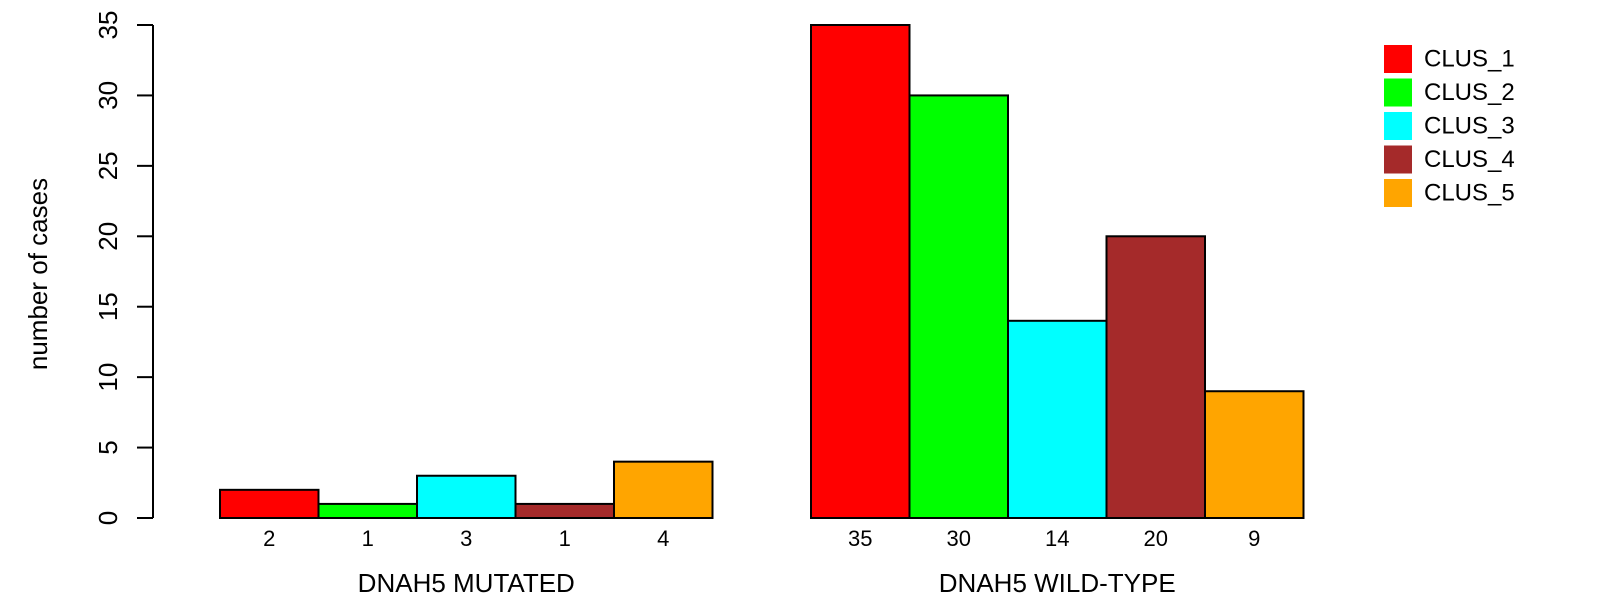 This screenshot has width=1610, height=615. What do you see at coordinates (108, 377) in the screenshot?
I see `y-tick-label: 10` at bounding box center [108, 377].